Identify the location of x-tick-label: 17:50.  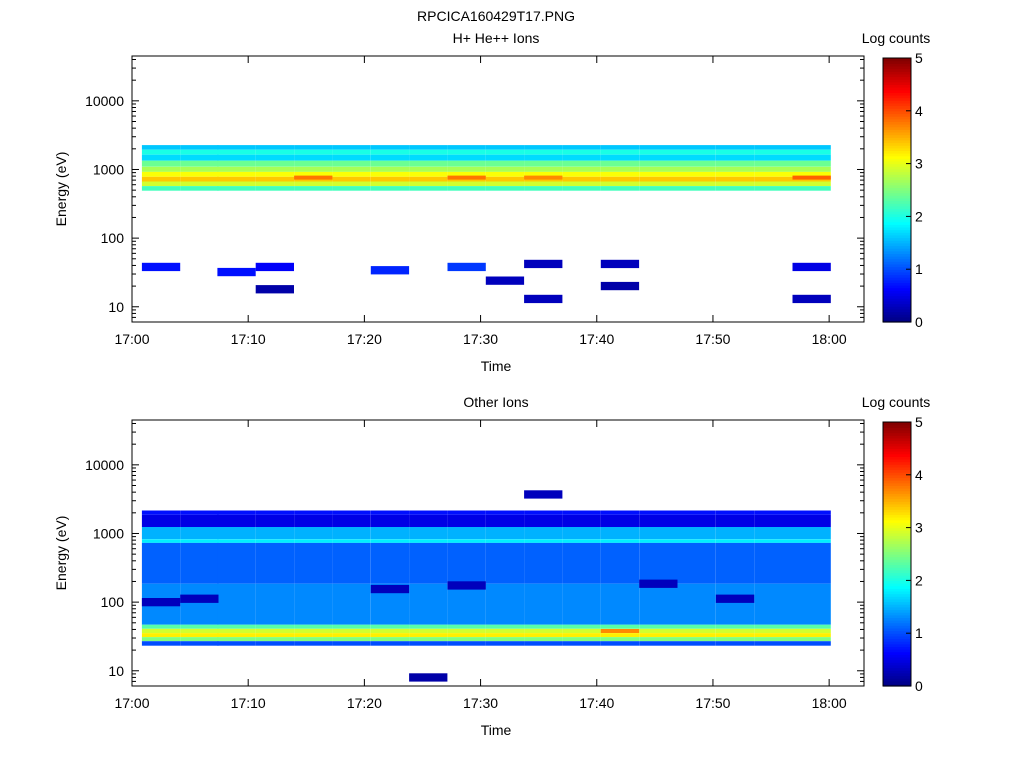
(712, 703).